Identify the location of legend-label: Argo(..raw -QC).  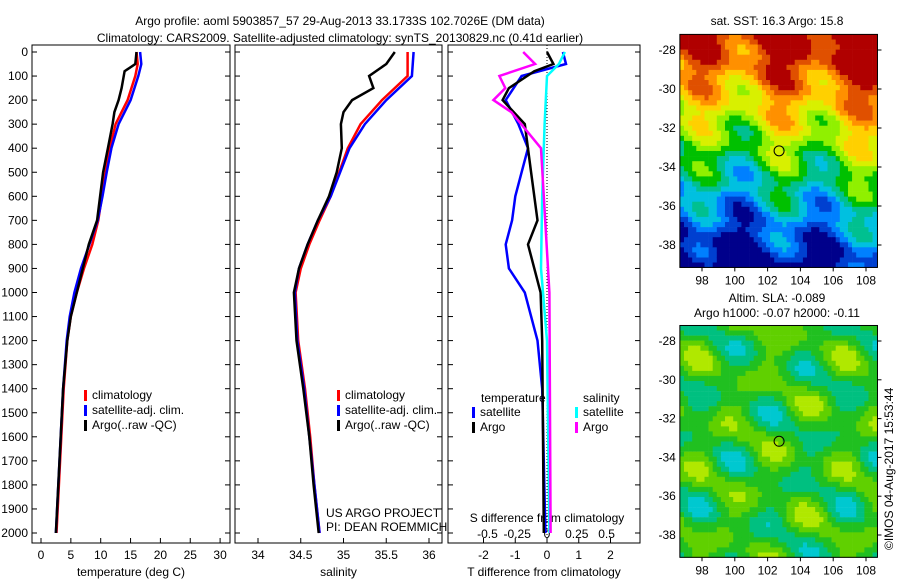
(387, 425).